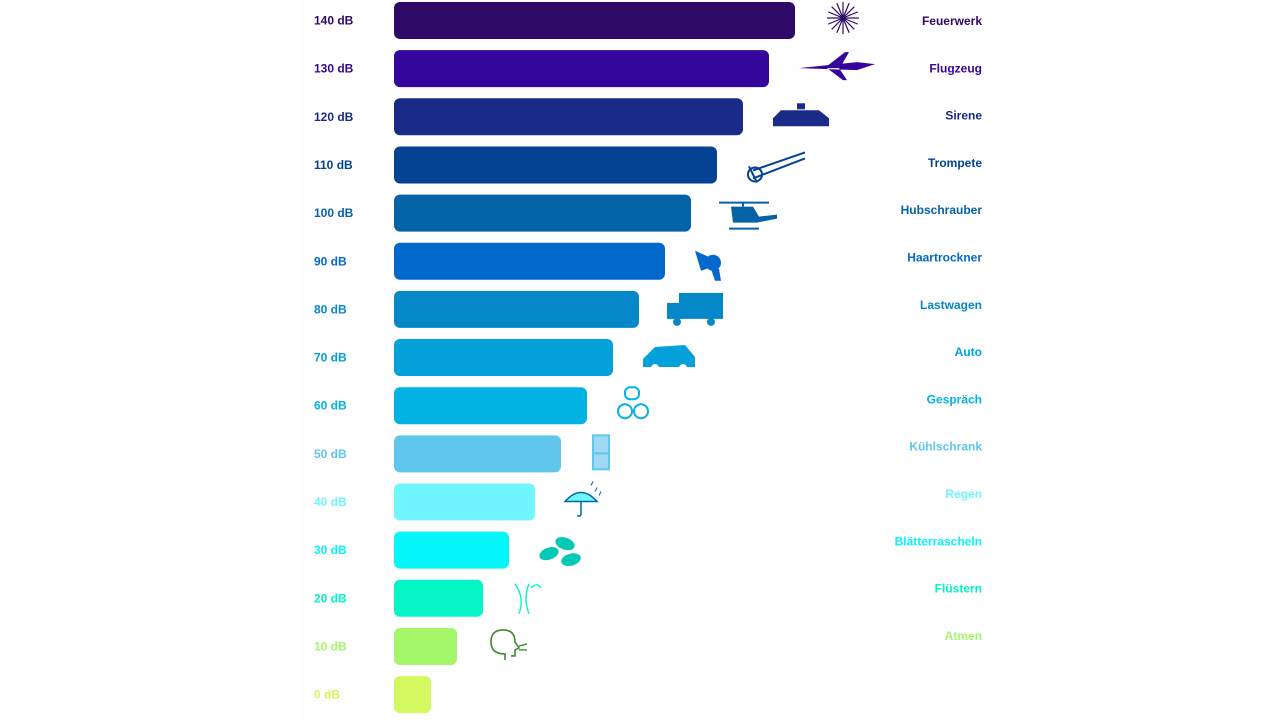  What do you see at coordinates (944, 258) in the screenshot?
I see `source-label: Haartrockner` at bounding box center [944, 258].